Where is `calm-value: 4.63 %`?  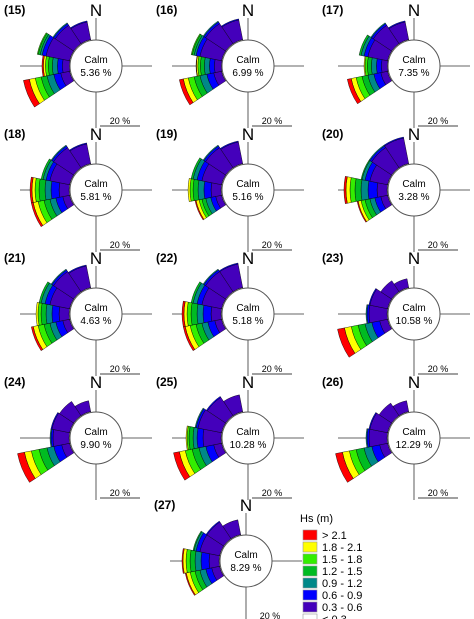
calm-value: 4.63 % is located at coordinates (95, 321).